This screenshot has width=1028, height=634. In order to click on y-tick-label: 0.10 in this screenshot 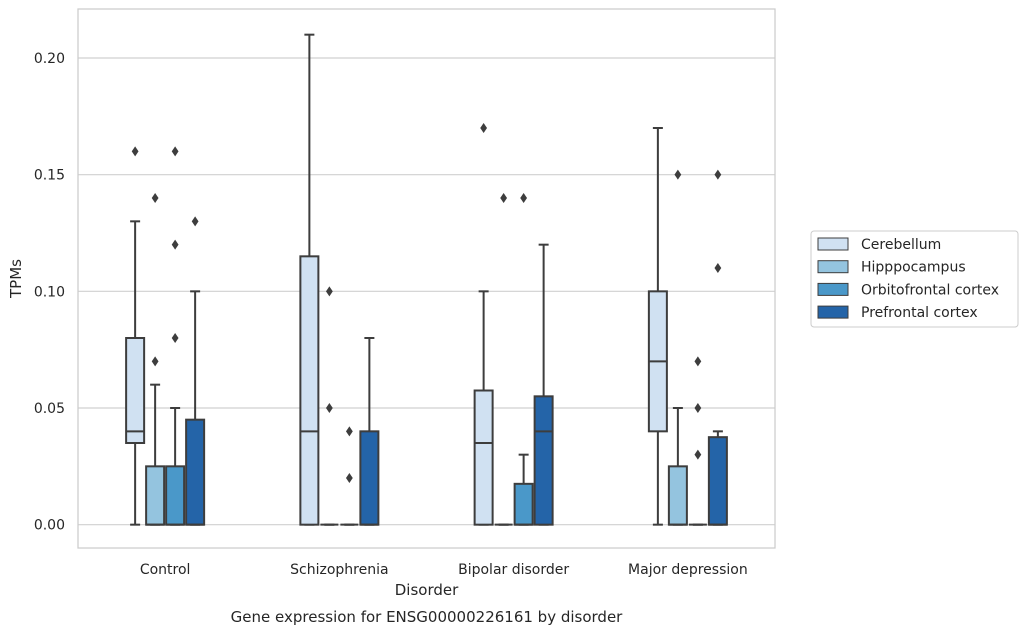, I will do `click(49, 292)`.